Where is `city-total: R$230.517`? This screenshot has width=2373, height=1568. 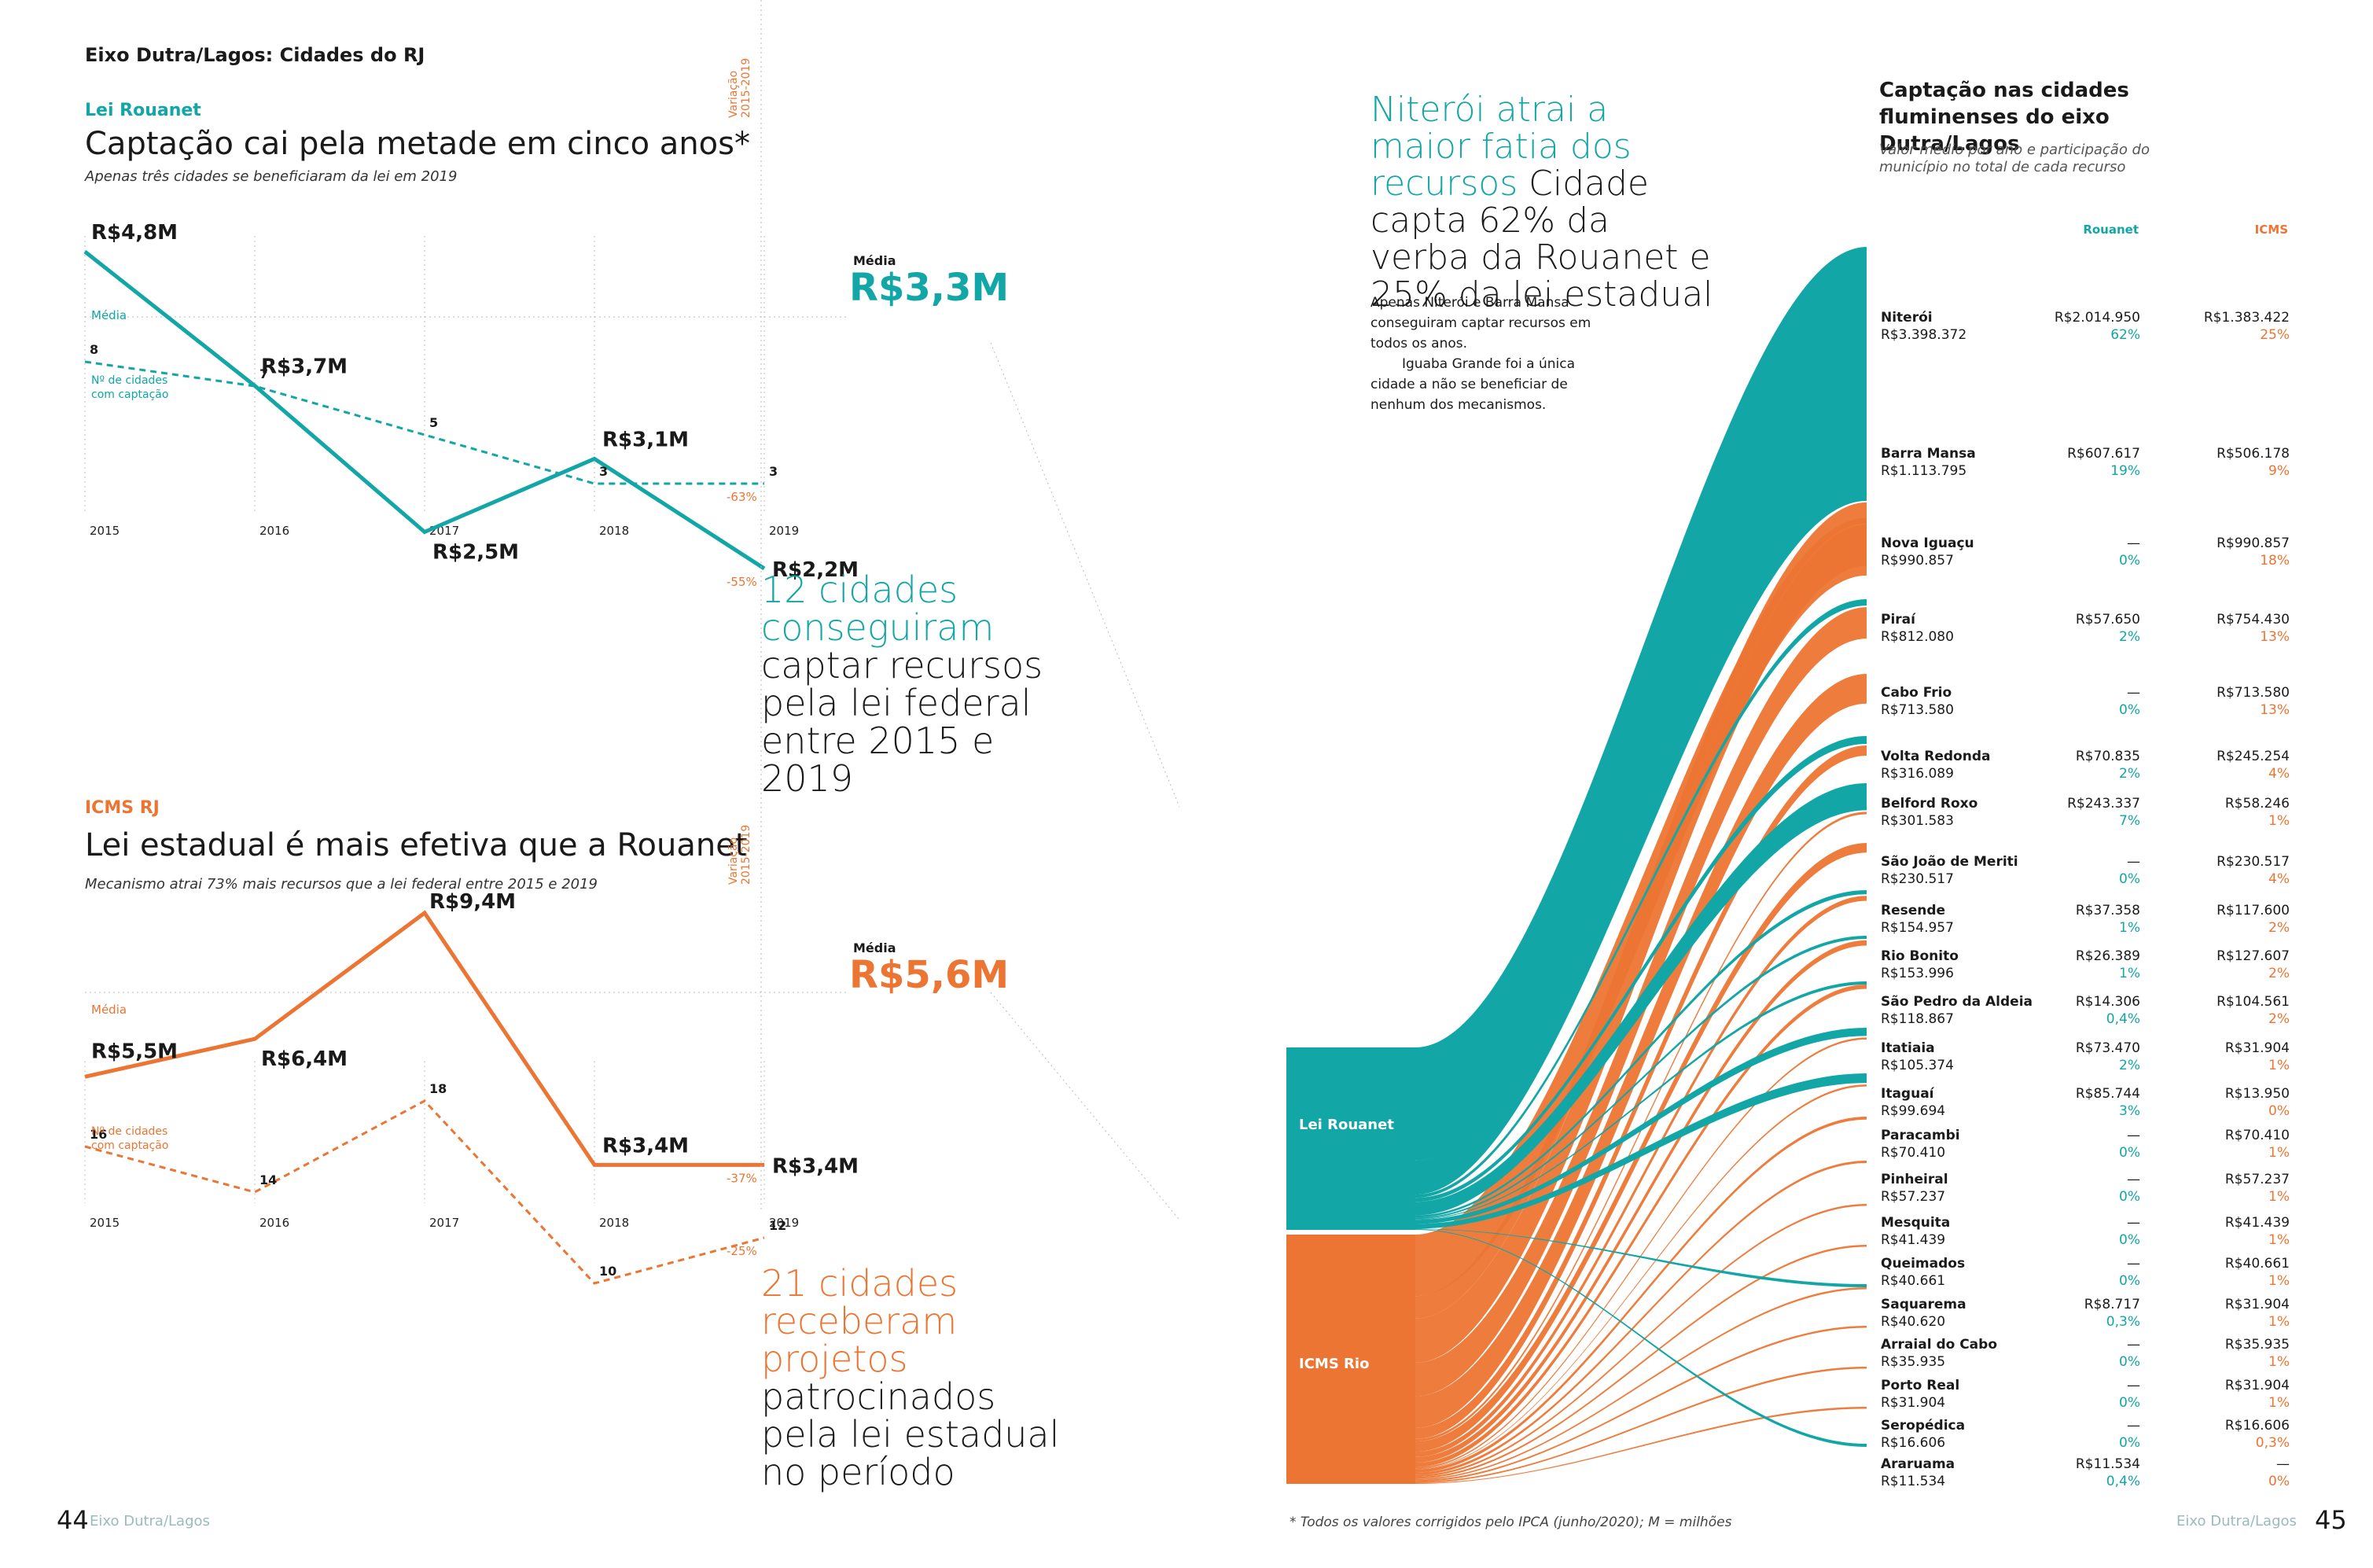 city-total: R$230.517 is located at coordinates (1918, 879).